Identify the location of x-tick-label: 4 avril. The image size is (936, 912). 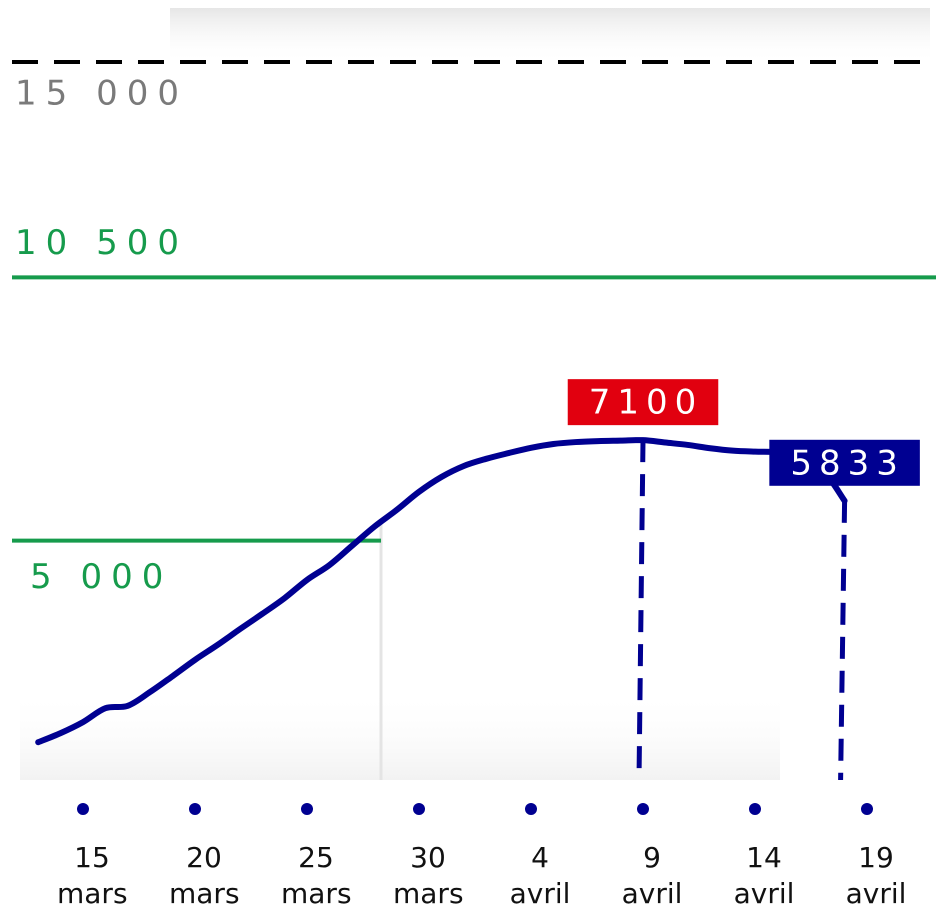
(540, 875).